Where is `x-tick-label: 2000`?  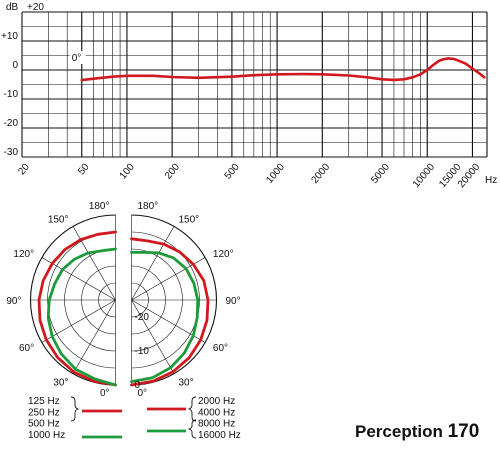
x-tick-label: 2000 is located at coordinates (320, 173).